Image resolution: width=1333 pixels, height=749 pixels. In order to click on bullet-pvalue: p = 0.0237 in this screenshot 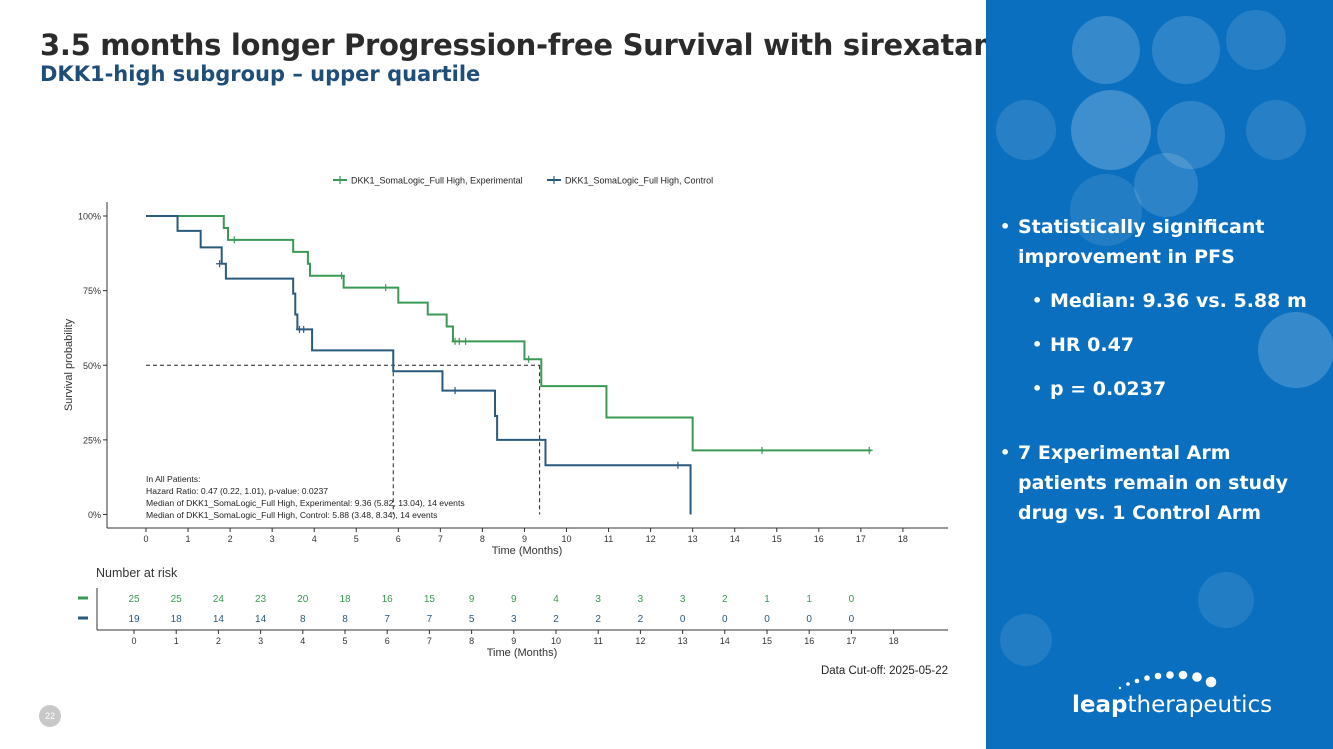, I will do `click(1178, 389)`.